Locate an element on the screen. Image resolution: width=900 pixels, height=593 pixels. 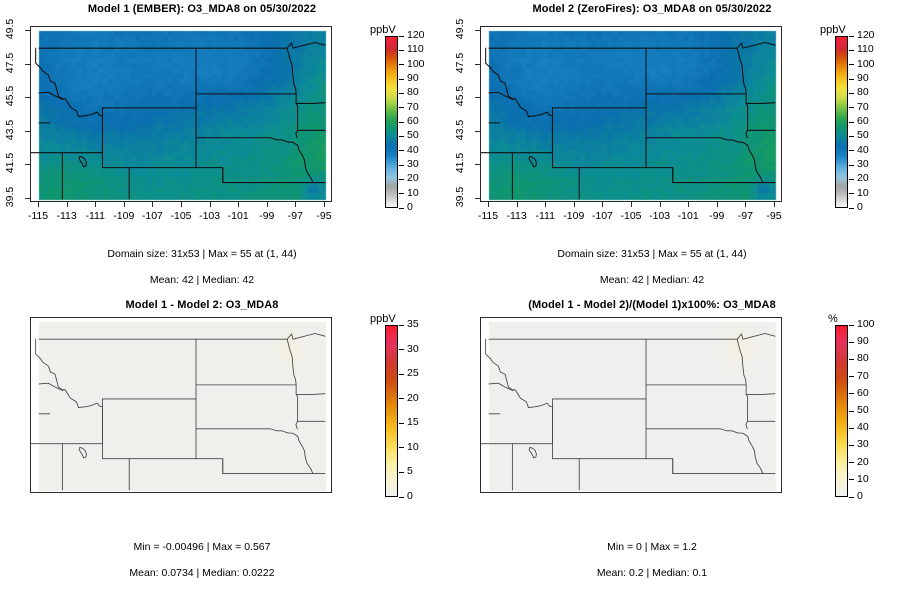
colorbar-label-model1: ppbV is located at coordinates (383, 30).